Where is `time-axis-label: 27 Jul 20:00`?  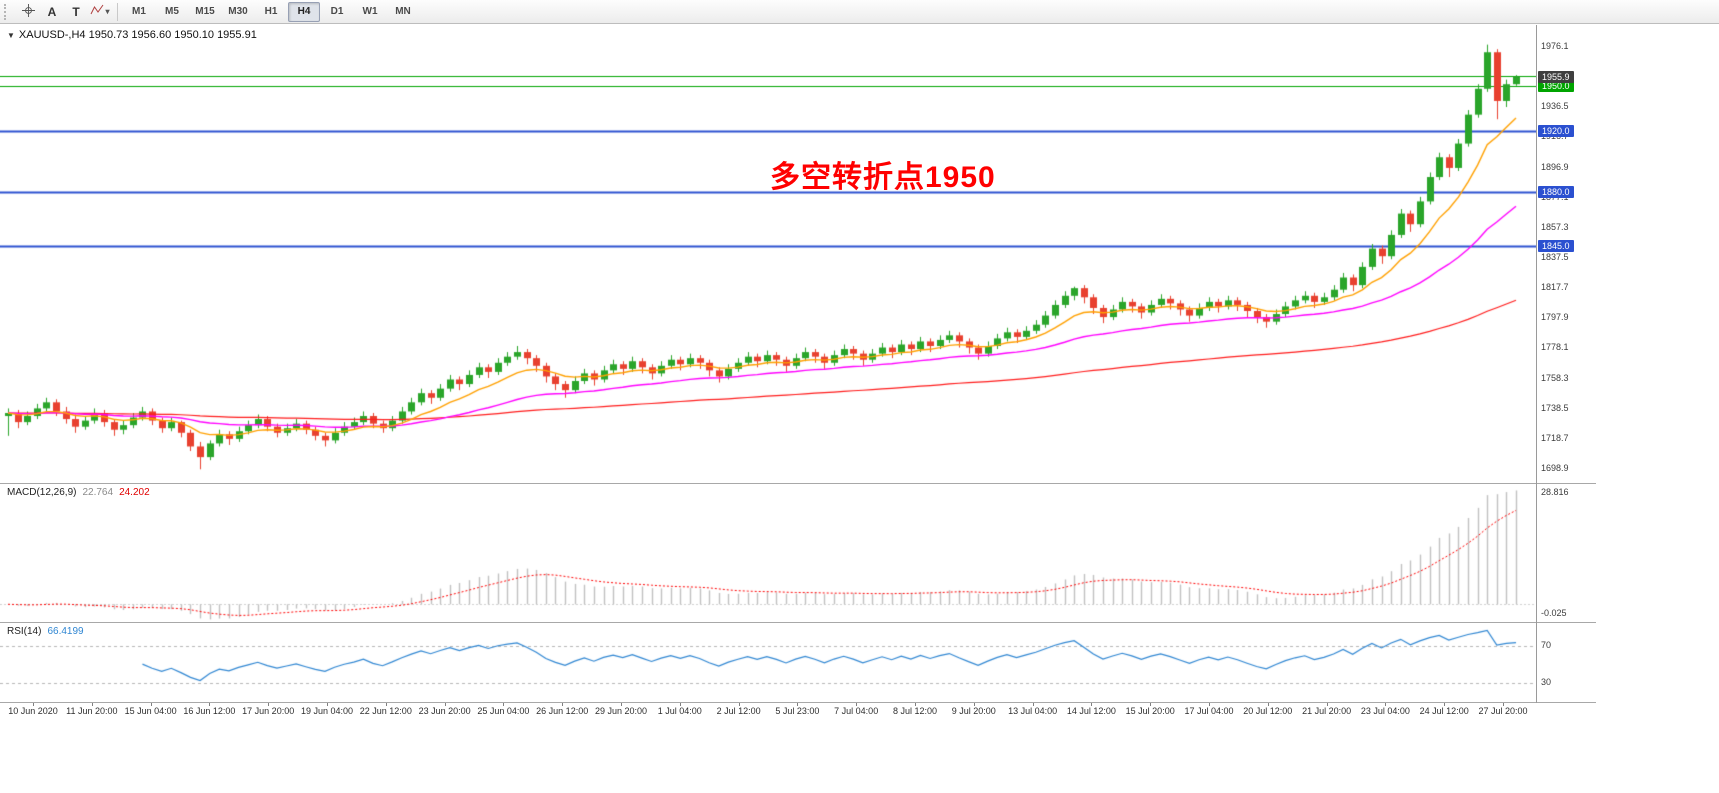 time-axis-label: 27 Jul 20:00 is located at coordinates (1503, 711).